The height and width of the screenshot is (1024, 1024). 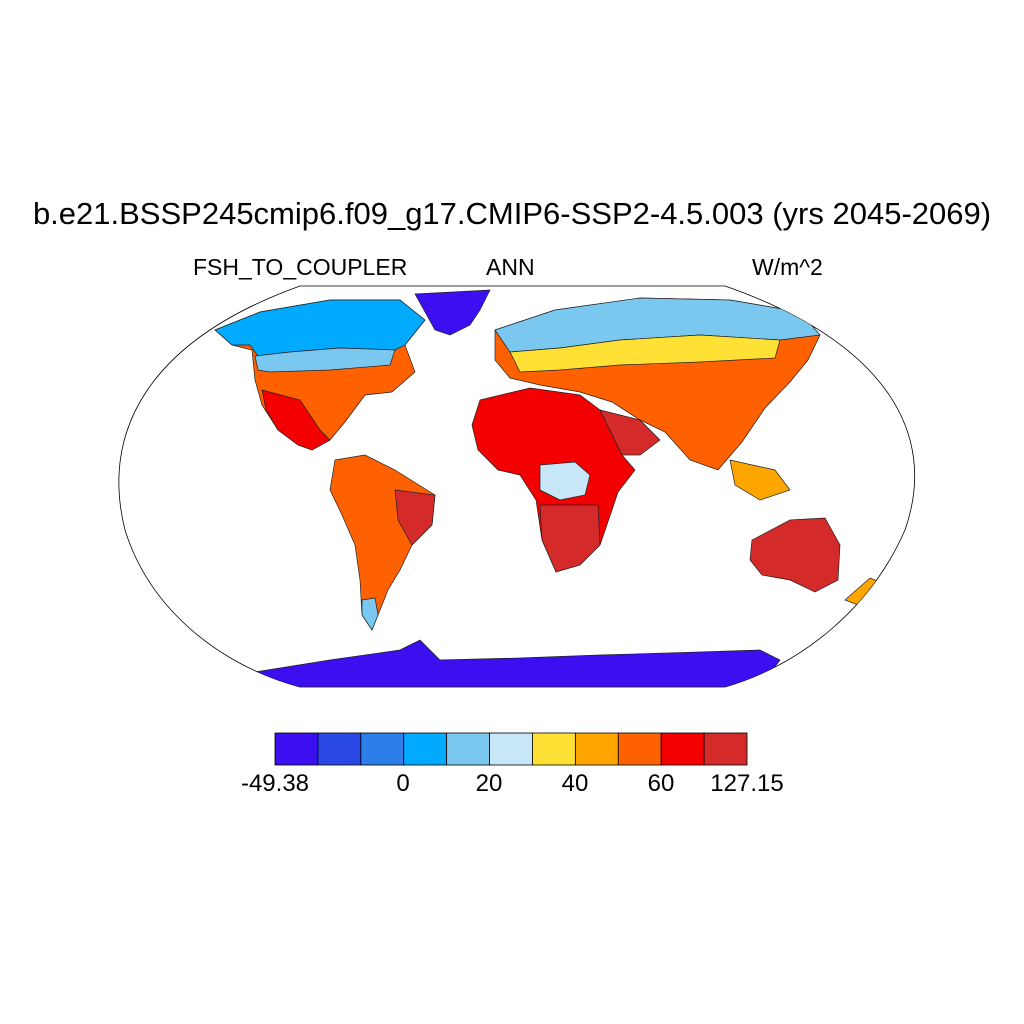 I want to click on africa-central, so click(x=565, y=481).